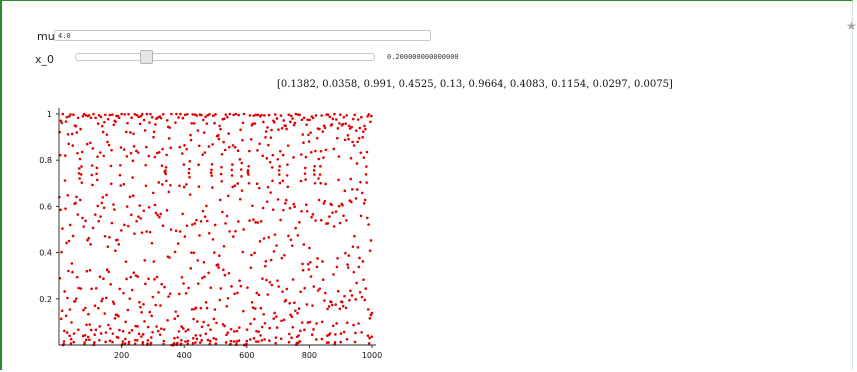 The height and width of the screenshot is (372, 857). Describe the element at coordinates (372, 355) in the screenshot. I see `x-tick-label: 1000` at that location.